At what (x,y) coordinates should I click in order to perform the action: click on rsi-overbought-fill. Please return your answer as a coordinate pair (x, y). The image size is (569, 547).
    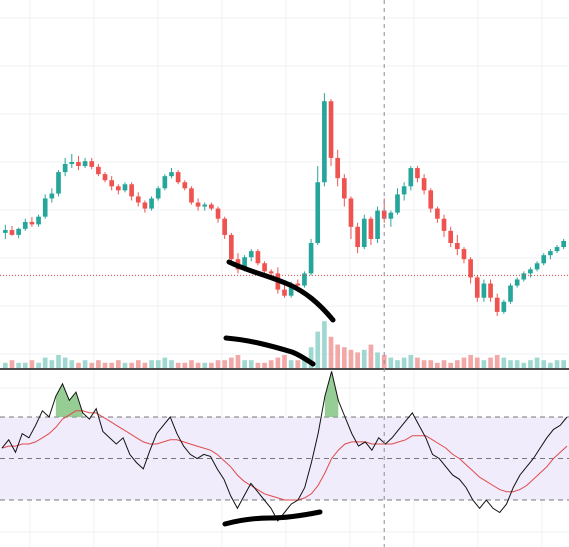
    Looking at the image, I should click on (331, 394).